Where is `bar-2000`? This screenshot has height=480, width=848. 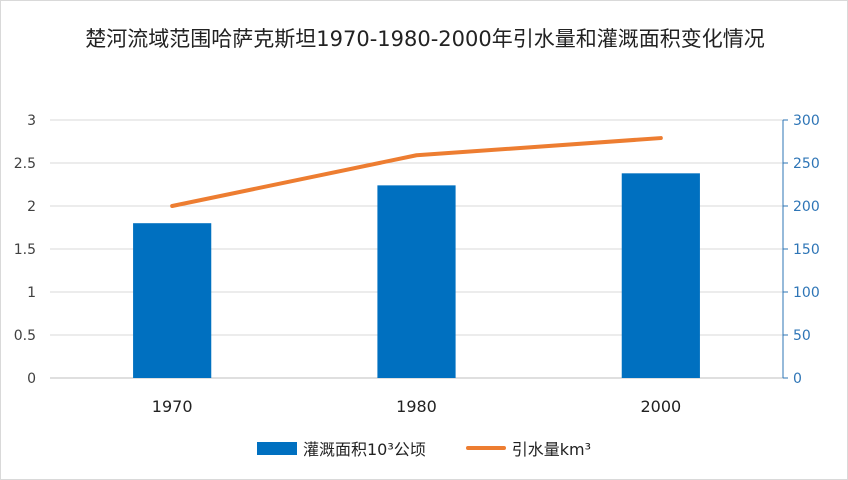
bar-2000 is located at coordinates (660, 275).